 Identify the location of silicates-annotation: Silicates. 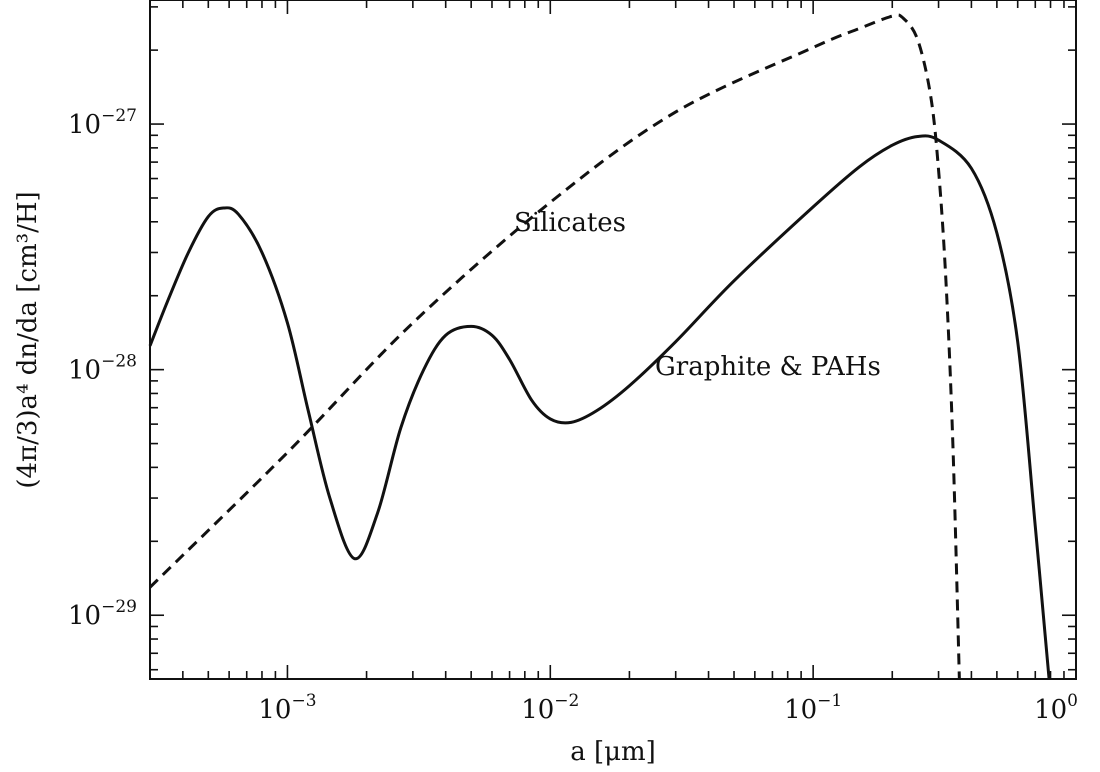
(570, 223).